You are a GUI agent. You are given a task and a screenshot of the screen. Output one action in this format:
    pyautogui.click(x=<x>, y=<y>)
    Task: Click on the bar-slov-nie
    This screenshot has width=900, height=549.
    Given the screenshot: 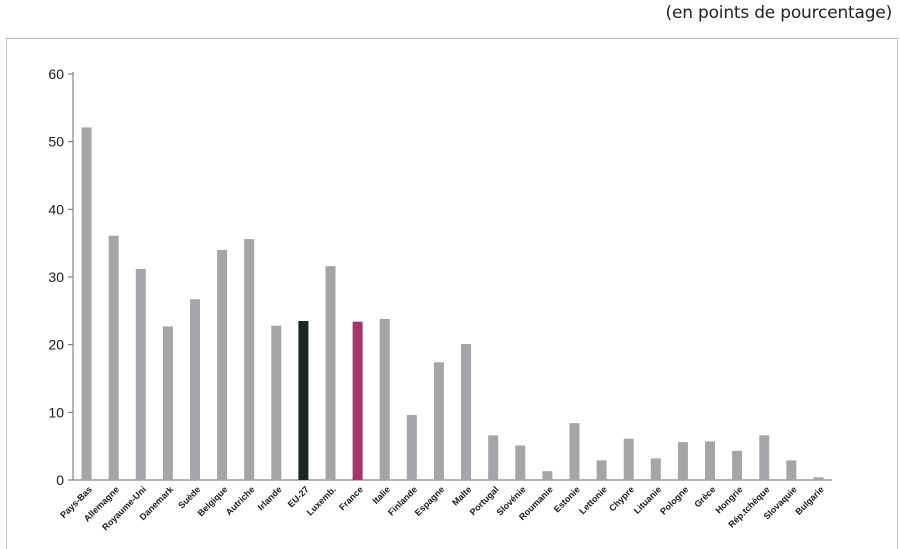 What is the action you would take?
    pyautogui.click(x=520, y=462)
    